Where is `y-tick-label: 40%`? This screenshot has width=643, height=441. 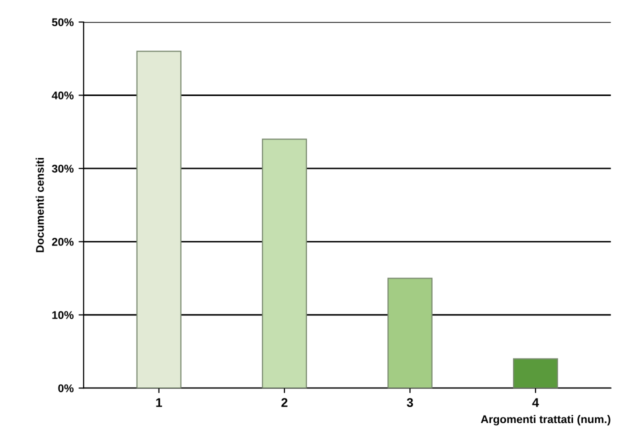
y-tick-label: 40% is located at coordinates (63, 96).